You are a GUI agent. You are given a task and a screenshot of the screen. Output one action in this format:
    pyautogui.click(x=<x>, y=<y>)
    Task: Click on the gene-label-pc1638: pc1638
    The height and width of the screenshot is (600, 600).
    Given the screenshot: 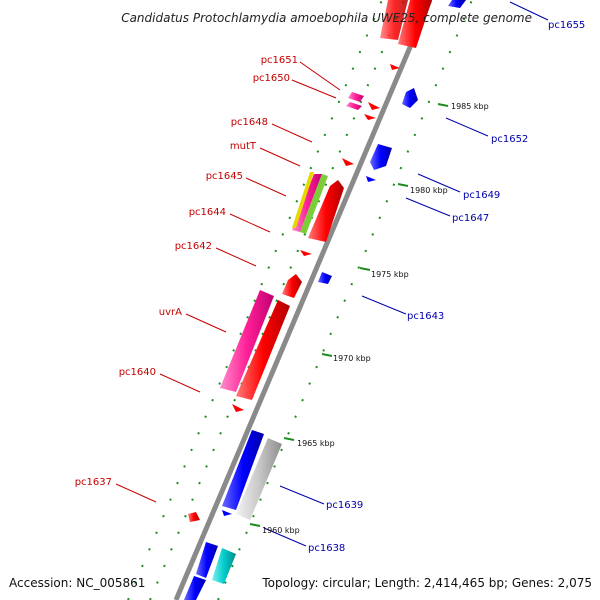 What is the action you would take?
    pyautogui.click(x=326, y=548)
    